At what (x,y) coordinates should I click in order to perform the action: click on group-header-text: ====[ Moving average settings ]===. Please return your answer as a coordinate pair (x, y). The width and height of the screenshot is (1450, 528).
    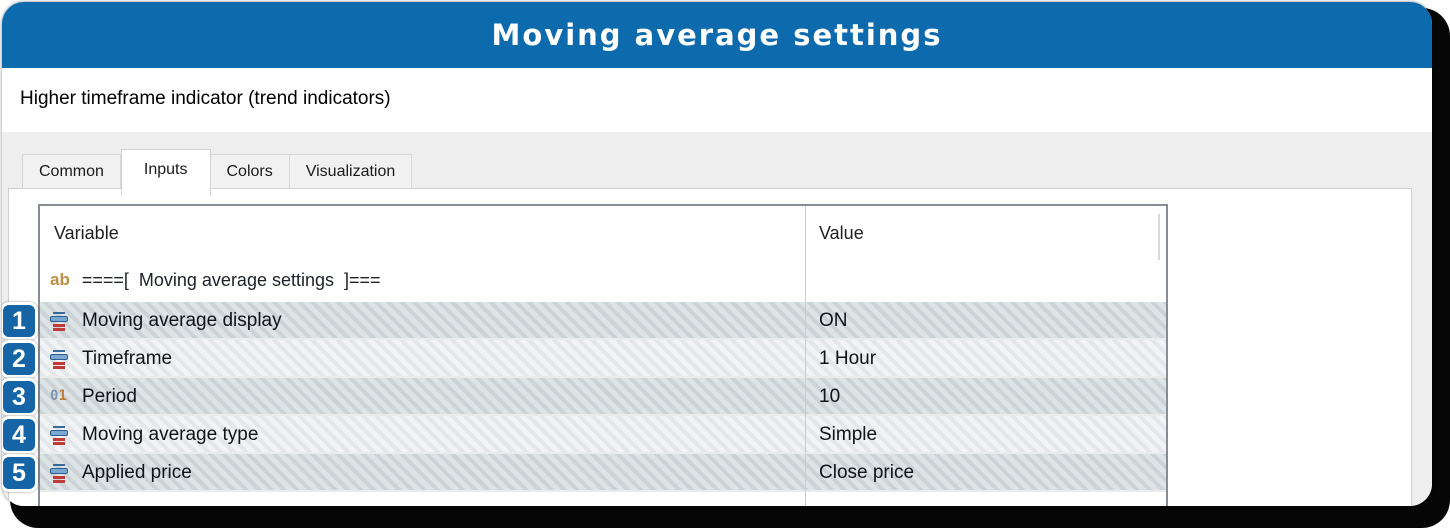
    Looking at the image, I should click on (231, 279).